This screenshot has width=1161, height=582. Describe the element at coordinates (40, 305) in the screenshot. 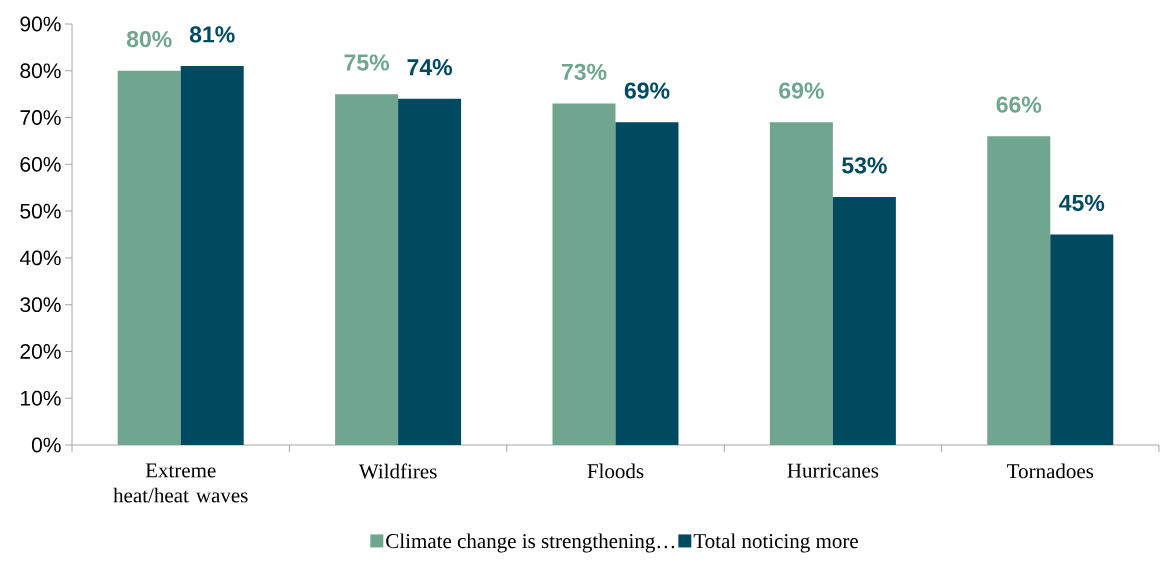

I see `y-tick-label: 30%` at that location.